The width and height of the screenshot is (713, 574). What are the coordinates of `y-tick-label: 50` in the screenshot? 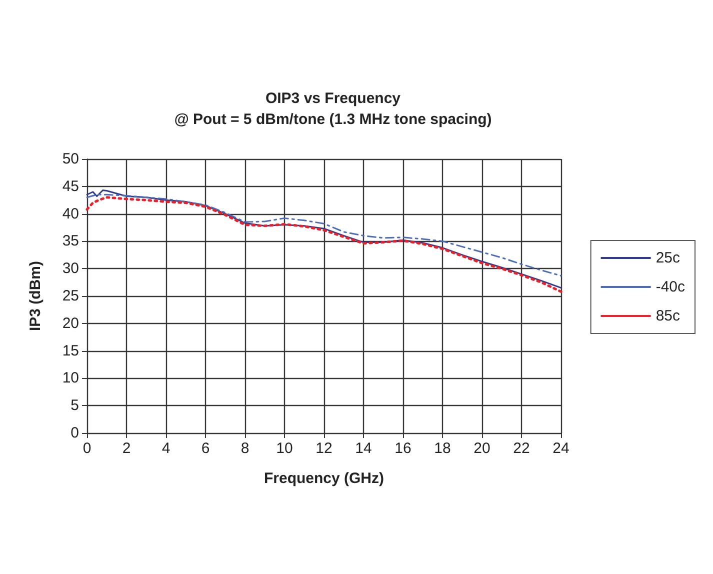 It's located at (70, 159).